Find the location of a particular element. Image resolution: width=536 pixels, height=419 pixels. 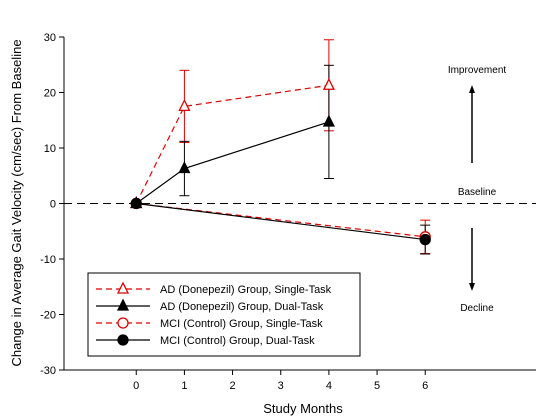

y-tick-label: -20 is located at coordinates (48, 316).